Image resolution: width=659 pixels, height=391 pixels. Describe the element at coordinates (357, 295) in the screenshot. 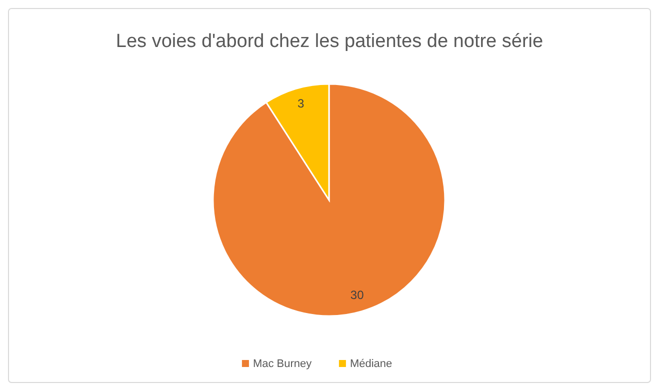

I see `data-label: 30` at that location.